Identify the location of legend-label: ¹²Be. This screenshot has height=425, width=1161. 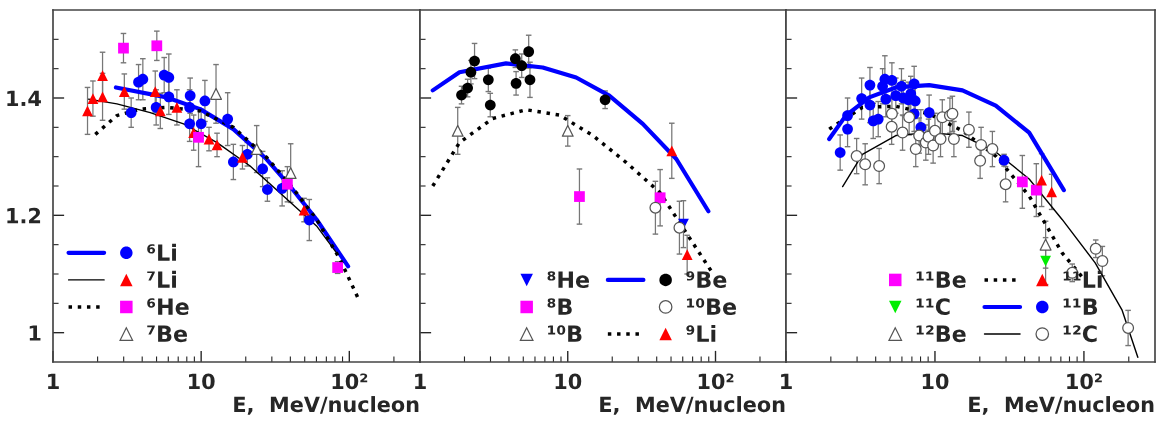
(941, 334).